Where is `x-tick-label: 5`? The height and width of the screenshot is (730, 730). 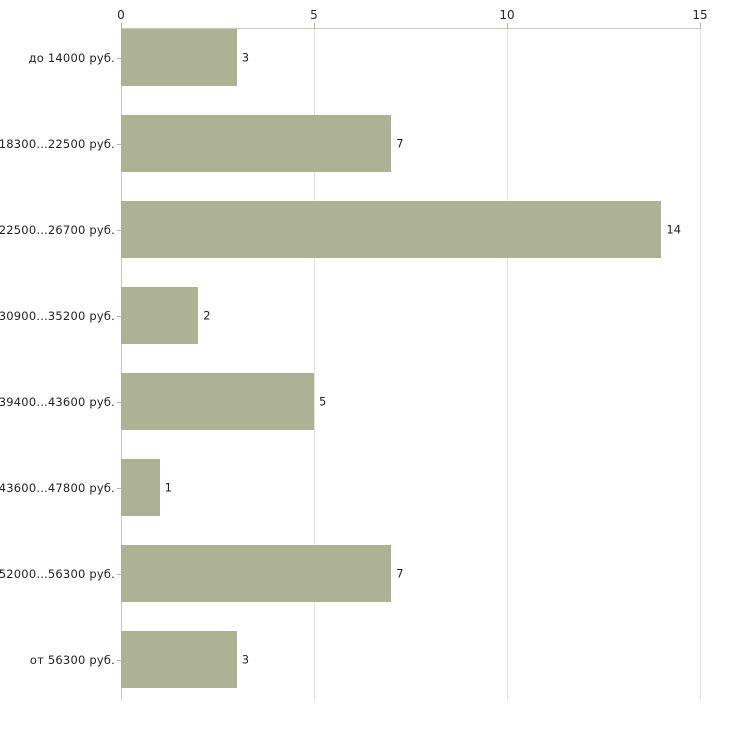
x-tick-label: 5 is located at coordinates (314, 15).